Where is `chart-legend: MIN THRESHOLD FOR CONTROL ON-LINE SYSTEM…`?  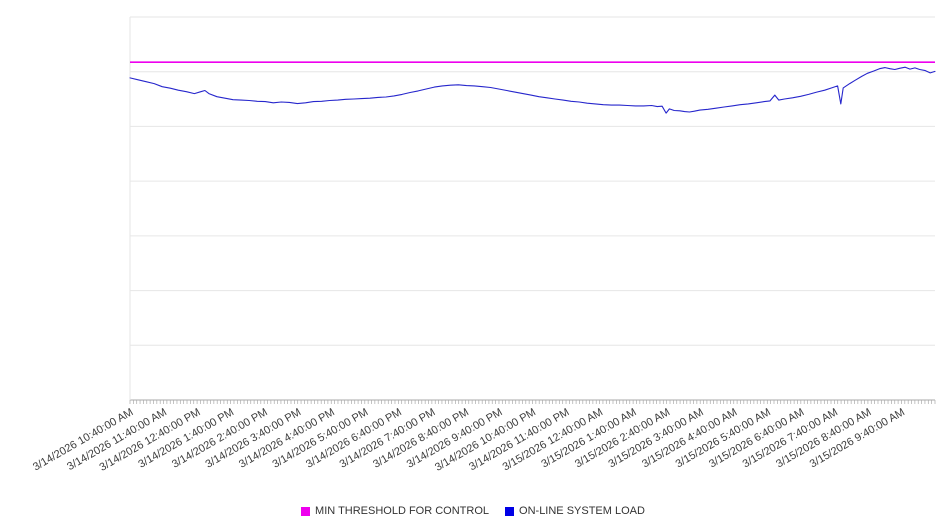
chart-legend: MIN THRESHOLD FOR CONTROL ON-LINE SYSTEM… is located at coordinates (473, 511).